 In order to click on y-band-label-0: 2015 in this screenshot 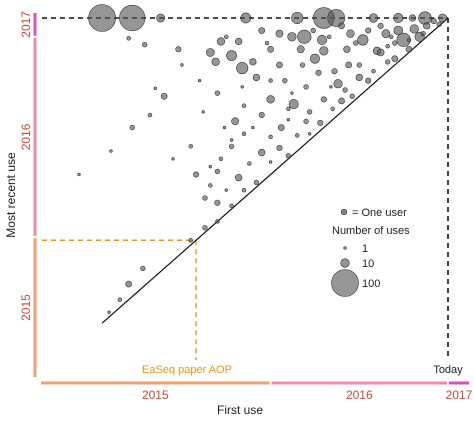, I will do `click(26, 307)`.